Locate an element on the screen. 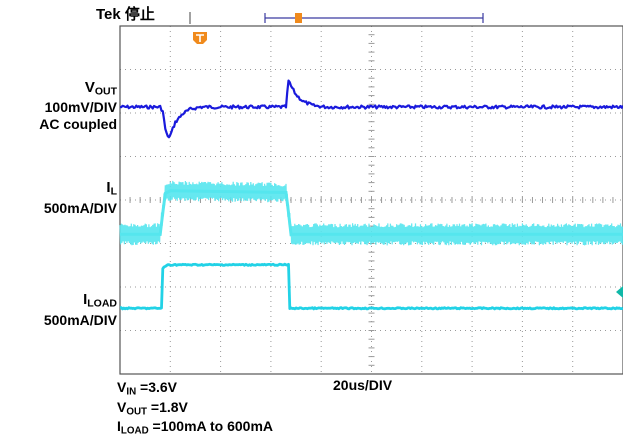  cond-vout-main: V is located at coordinates (122, 407).